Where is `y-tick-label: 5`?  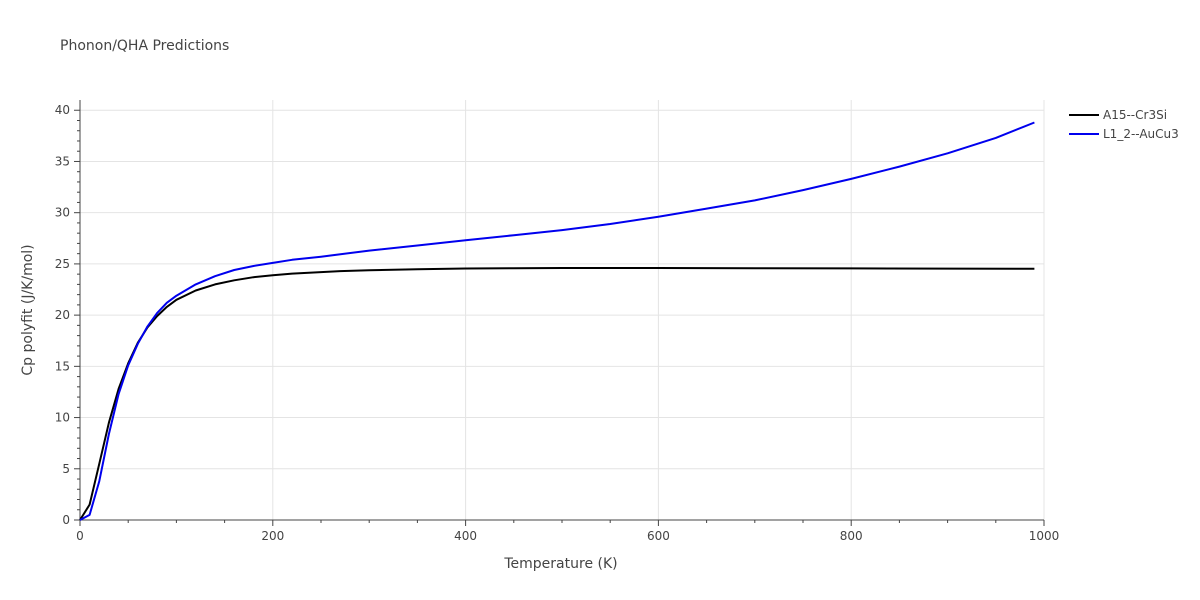
y-tick-label: 5 is located at coordinates (66, 469).